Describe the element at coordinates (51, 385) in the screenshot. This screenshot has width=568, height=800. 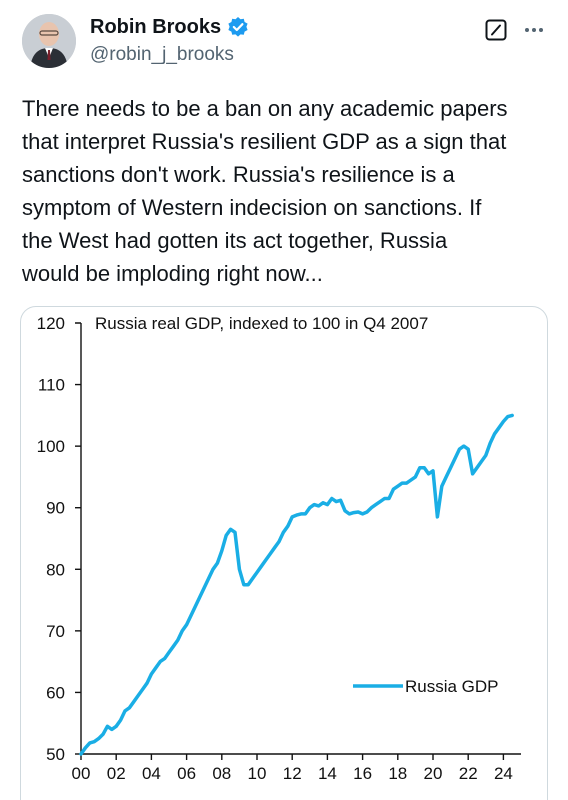
I see `y-tick-label: 110` at that location.